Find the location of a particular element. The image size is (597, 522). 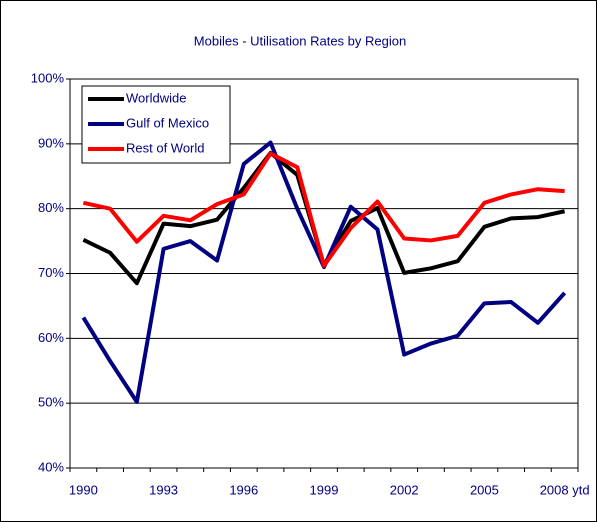

x-tick-label: 2002 is located at coordinates (404, 489).